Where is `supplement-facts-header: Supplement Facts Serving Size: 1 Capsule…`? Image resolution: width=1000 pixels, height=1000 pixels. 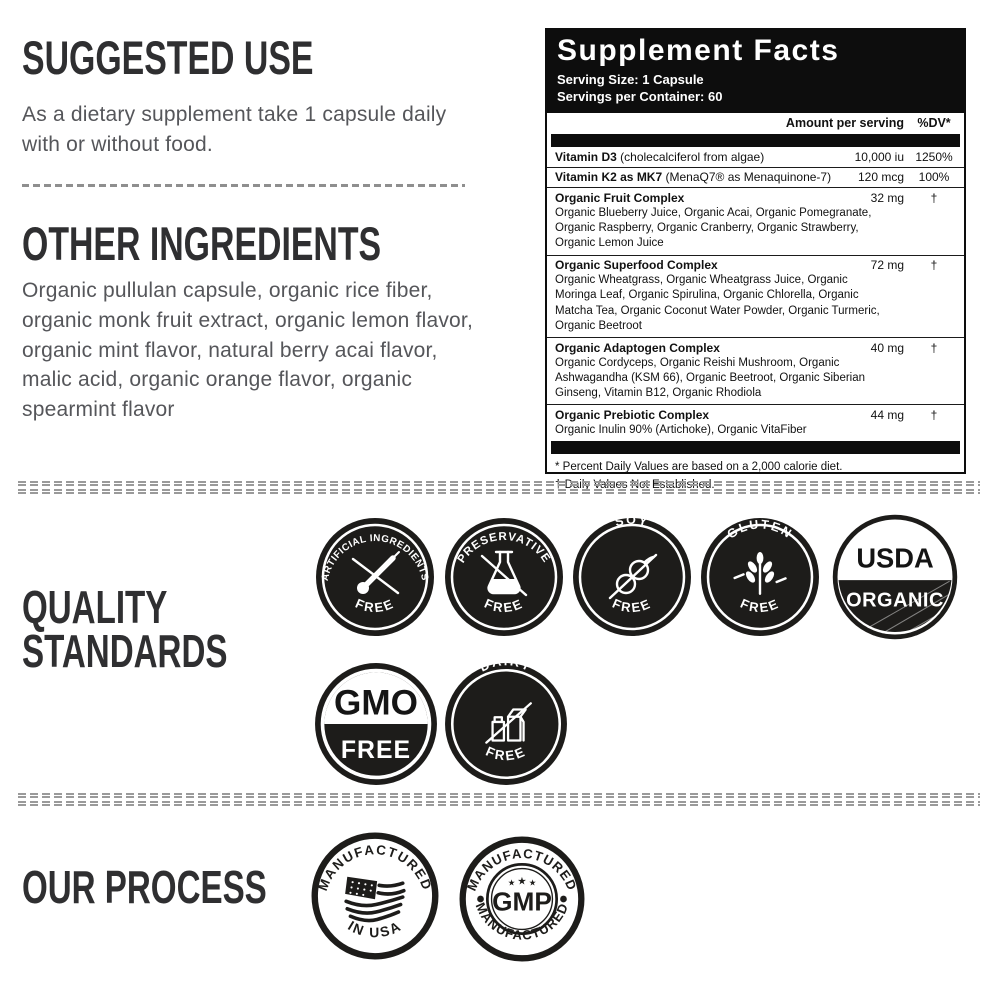 supplement-facts-header: Supplement Facts Serving Size: 1 Capsule… is located at coordinates (755, 72).